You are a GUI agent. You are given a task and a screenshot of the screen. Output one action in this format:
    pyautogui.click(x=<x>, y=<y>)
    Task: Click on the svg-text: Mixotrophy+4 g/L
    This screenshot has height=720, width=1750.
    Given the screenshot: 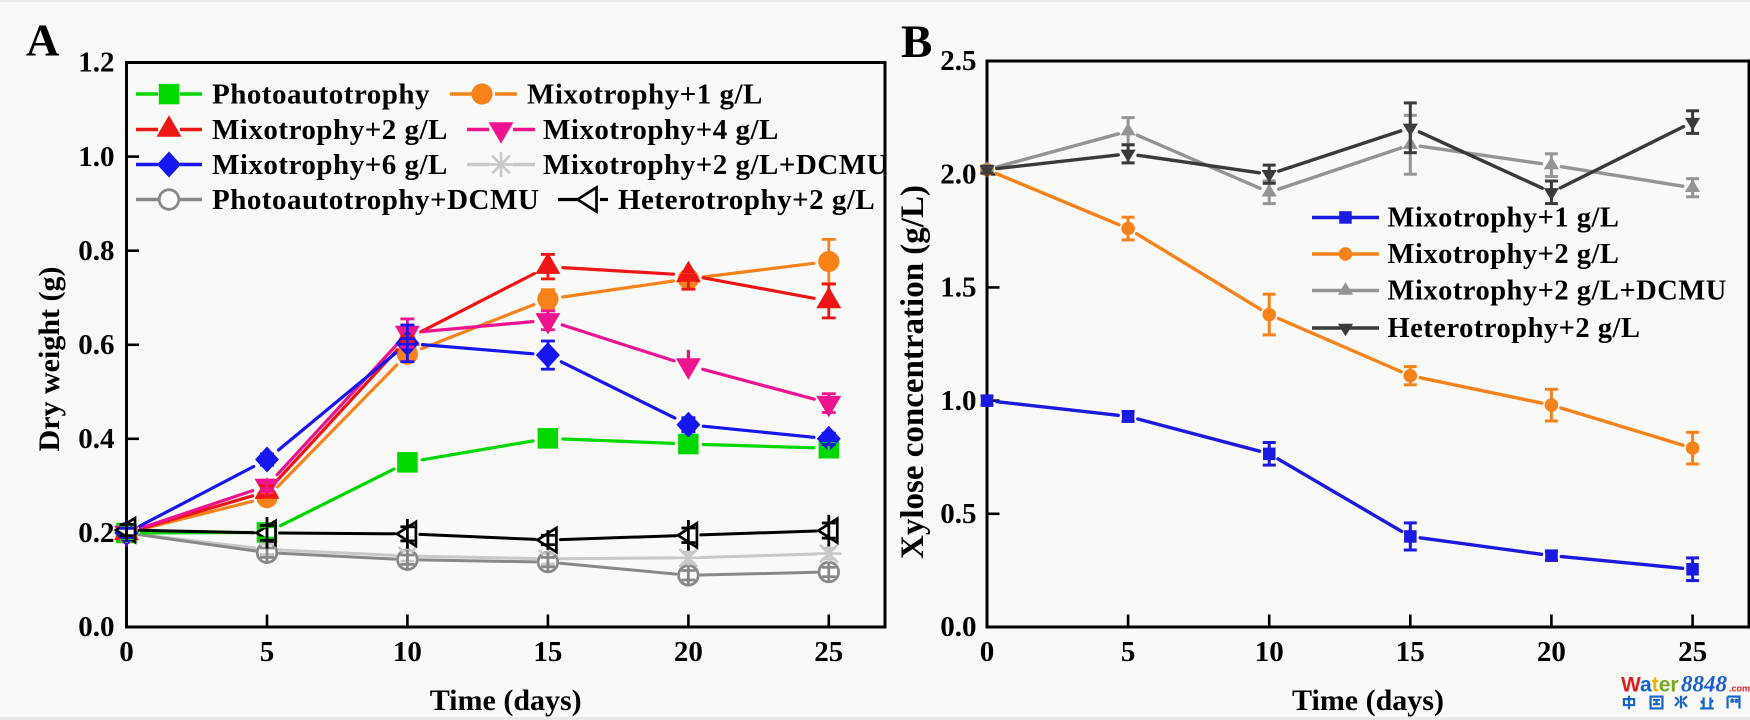 What is the action you would take?
    pyautogui.click(x=661, y=130)
    